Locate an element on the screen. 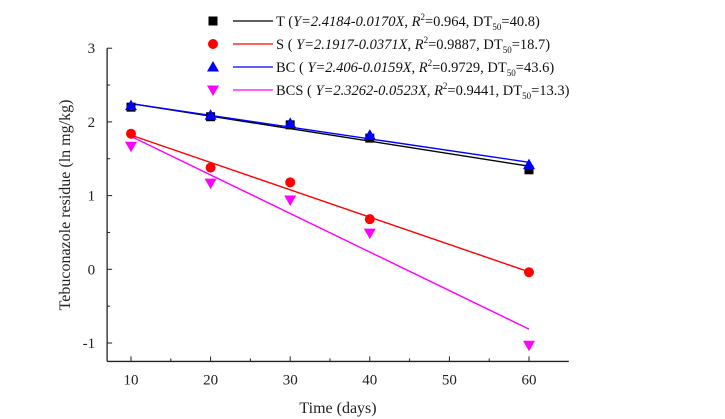 This screenshot has width=725, height=419. legend-equation: Y=2.406-0.0159X is located at coordinates (359, 68).